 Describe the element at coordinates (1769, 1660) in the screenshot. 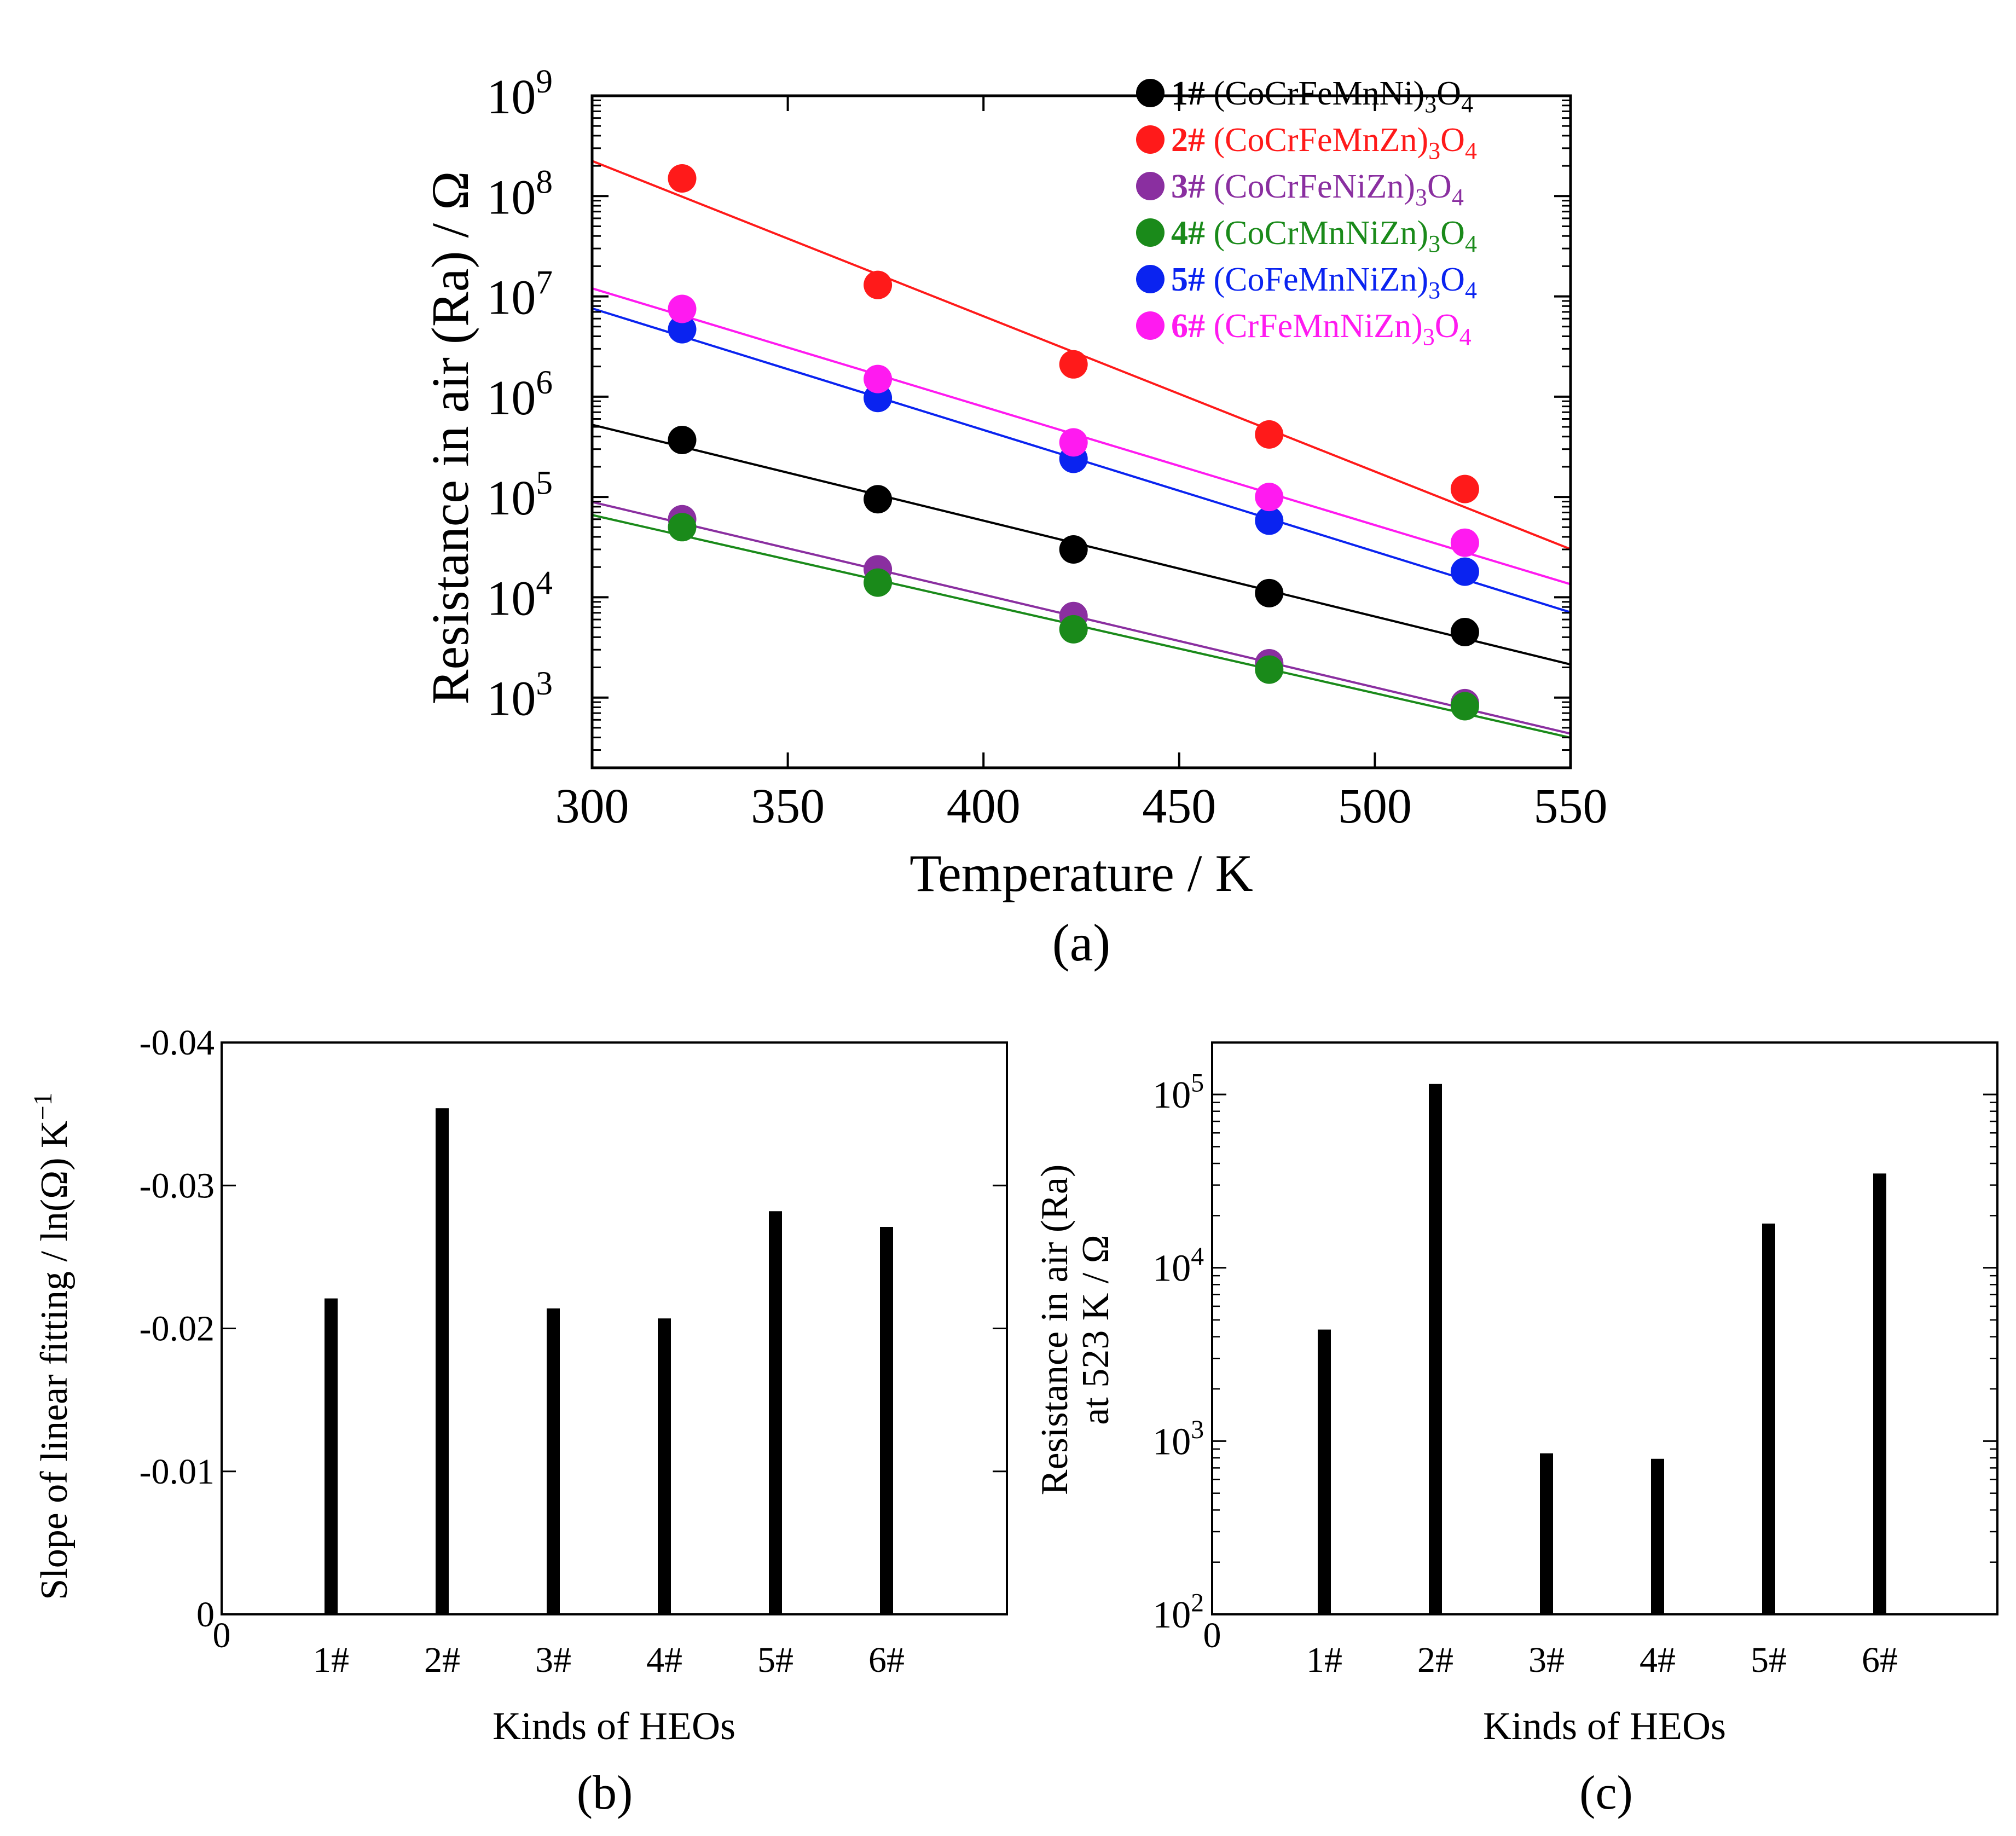

I see `c-x-tick-label: 5#` at that location.